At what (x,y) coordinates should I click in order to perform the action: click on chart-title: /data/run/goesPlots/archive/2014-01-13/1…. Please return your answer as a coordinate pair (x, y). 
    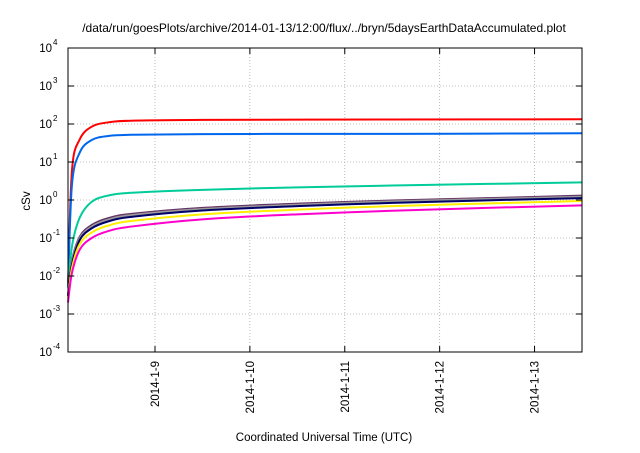
    Looking at the image, I should click on (324, 28).